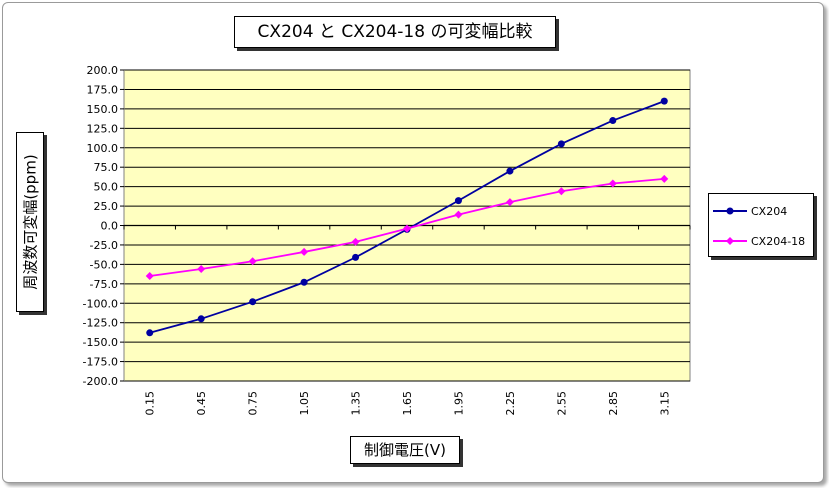 The image size is (829, 488). Describe the element at coordinates (106, 206) in the screenshot. I see `y-tick-label: 25.0` at that location.